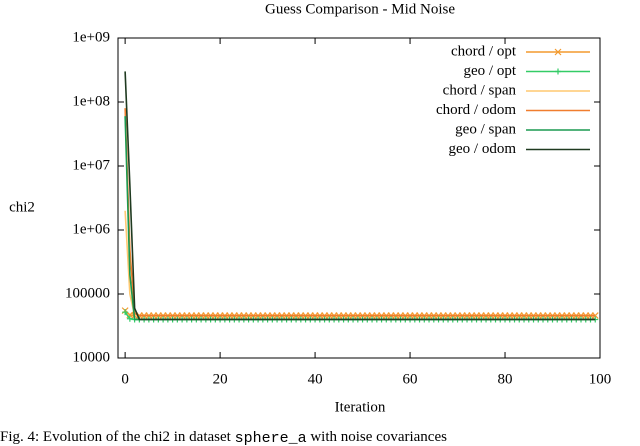 This screenshot has height=446, width=640. What do you see at coordinates (91, 101) in the screenshot?
I see `y-tick-label: 1e+08` at bounding box center [91, 101].